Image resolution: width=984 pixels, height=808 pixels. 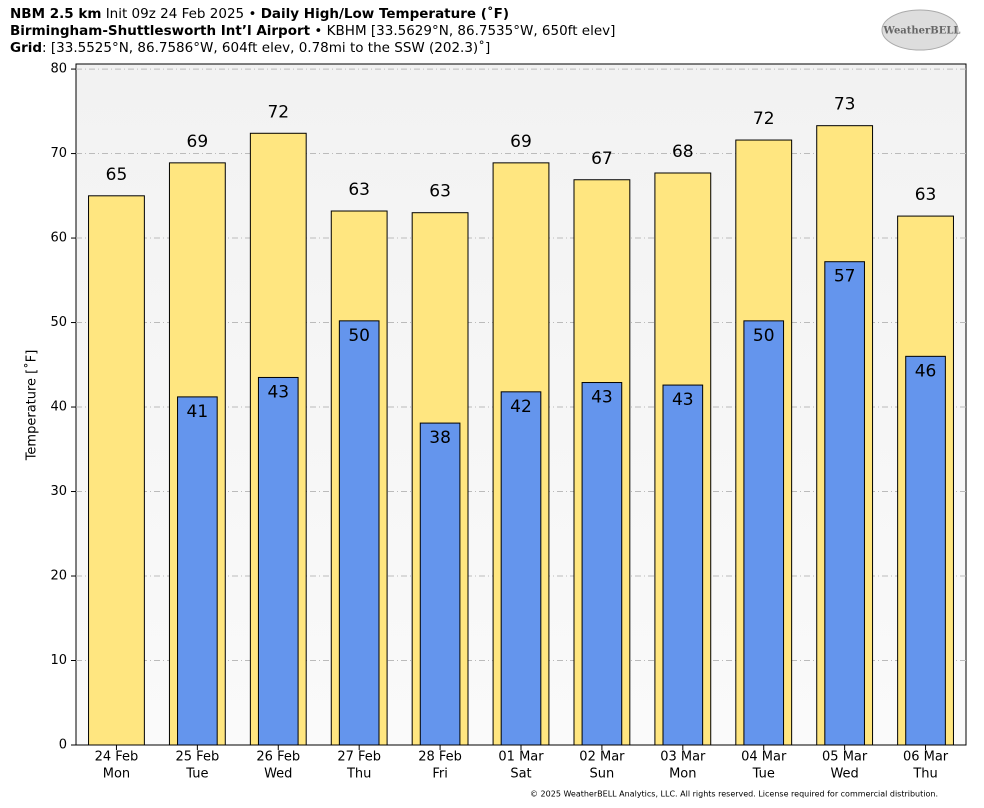 What do you see at coordinates (359, 757) in the screenshot?
I see `x-tick-label: 27 Feb` at bounding box center [359, 757].